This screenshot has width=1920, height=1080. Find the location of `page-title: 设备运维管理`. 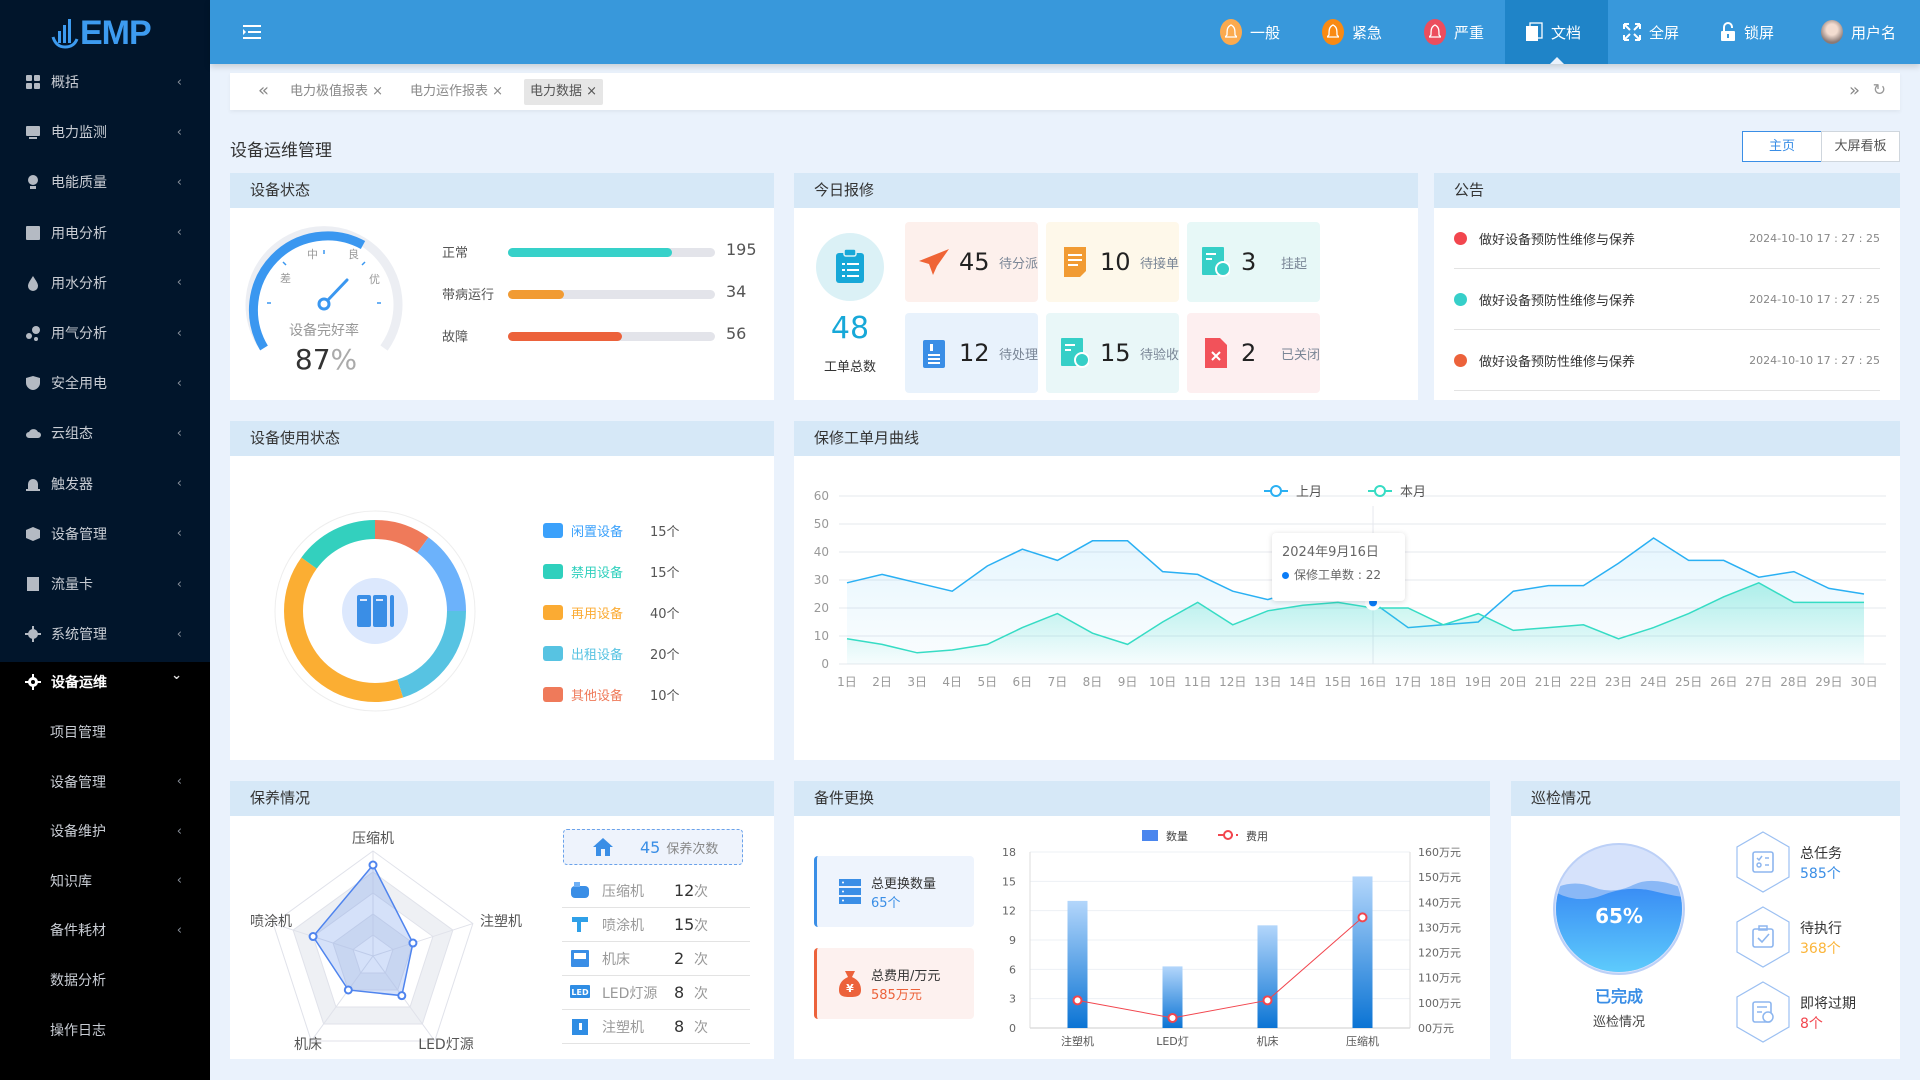

page-title: 设备运维管理 is located at coordinates (281, 151).